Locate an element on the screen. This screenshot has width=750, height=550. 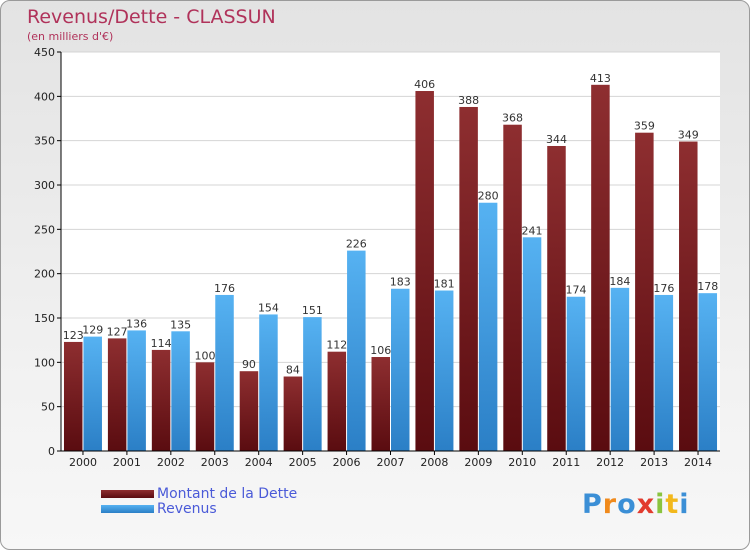
data-label-debt: 388 is located at coordinates (468, 100).